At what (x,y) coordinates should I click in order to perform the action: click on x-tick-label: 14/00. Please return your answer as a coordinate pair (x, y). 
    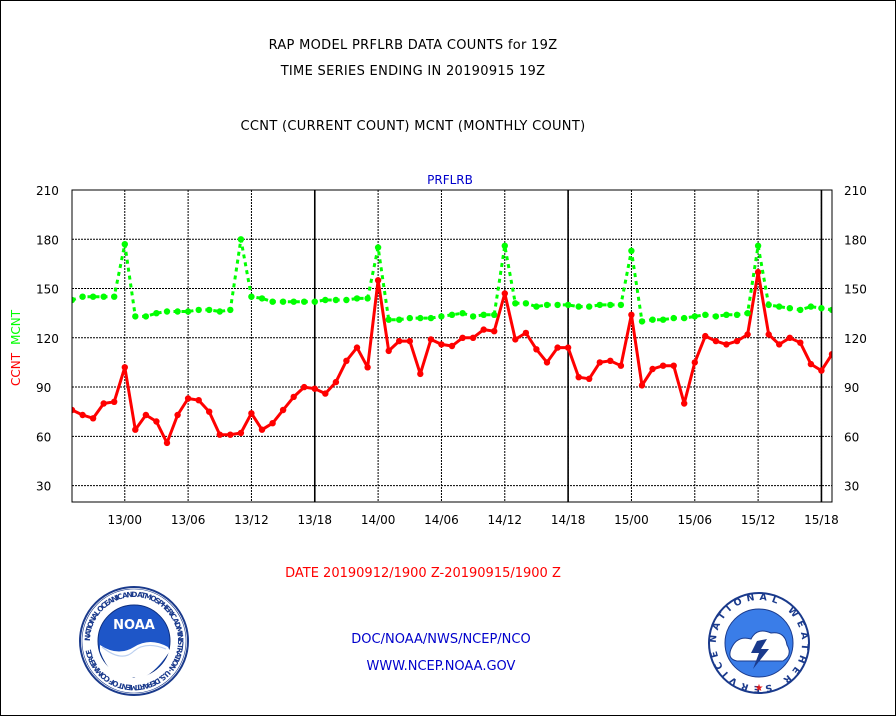
    Looking at the image, I should click on (378, 520).